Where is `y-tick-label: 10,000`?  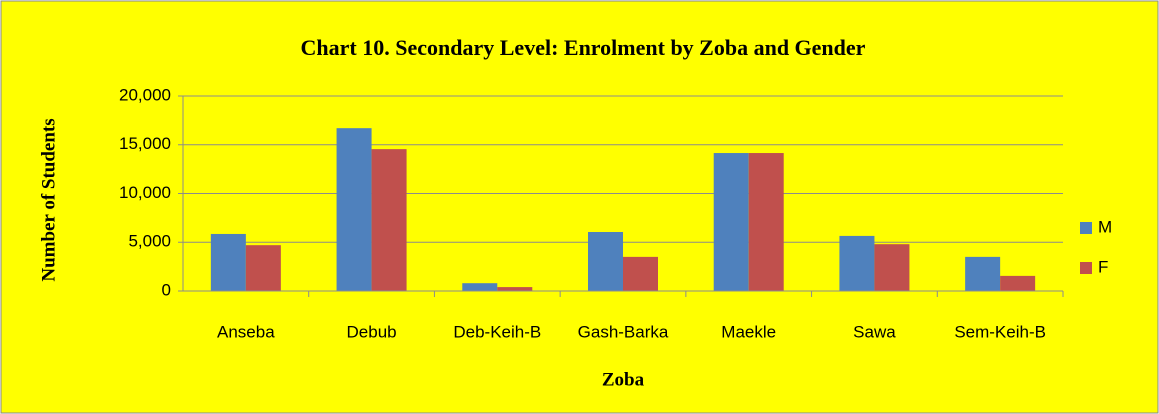 y-tick-label: 10,000 is located at coordinates (145, 192).